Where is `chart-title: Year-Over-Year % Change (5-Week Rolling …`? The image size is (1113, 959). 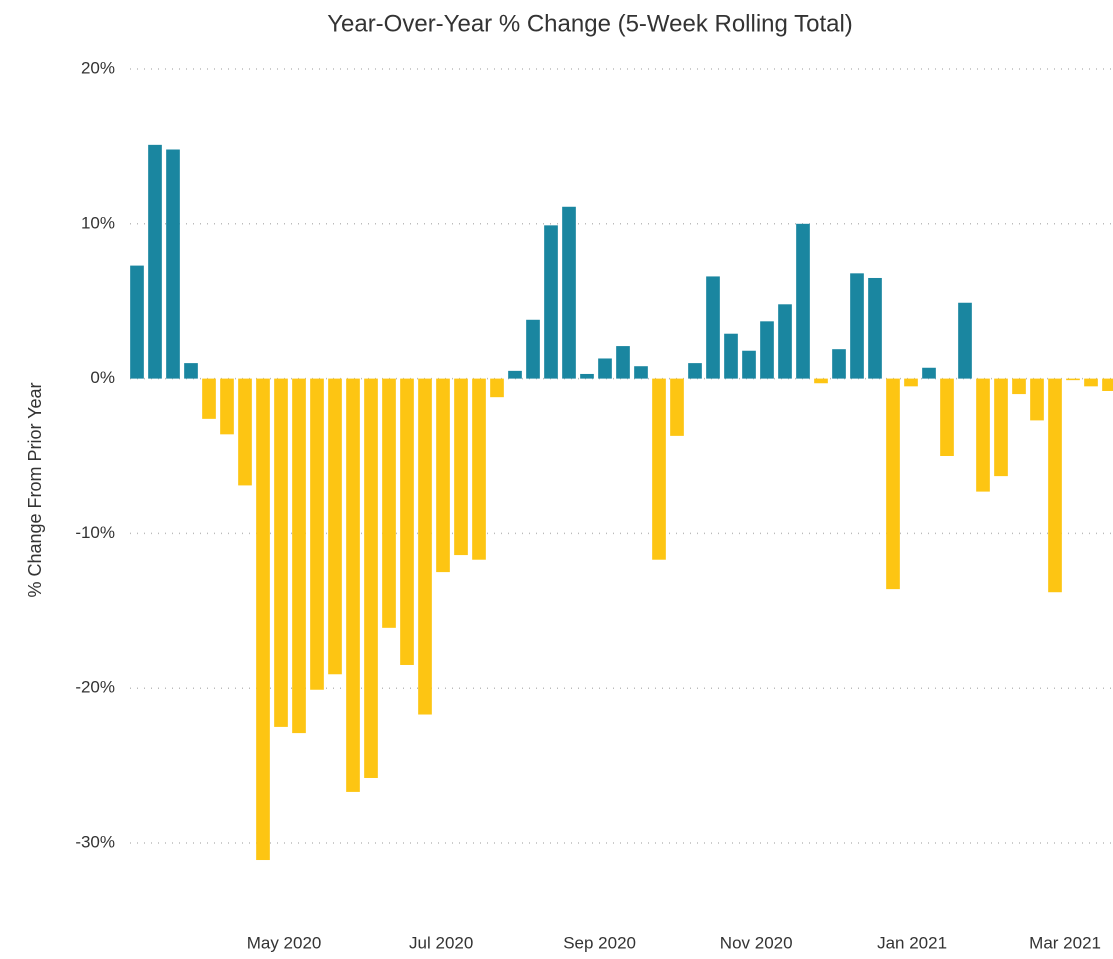 chart-title: Year-Over-Year % Change (5-Week Rolling … is located at coordinates (590, 23).